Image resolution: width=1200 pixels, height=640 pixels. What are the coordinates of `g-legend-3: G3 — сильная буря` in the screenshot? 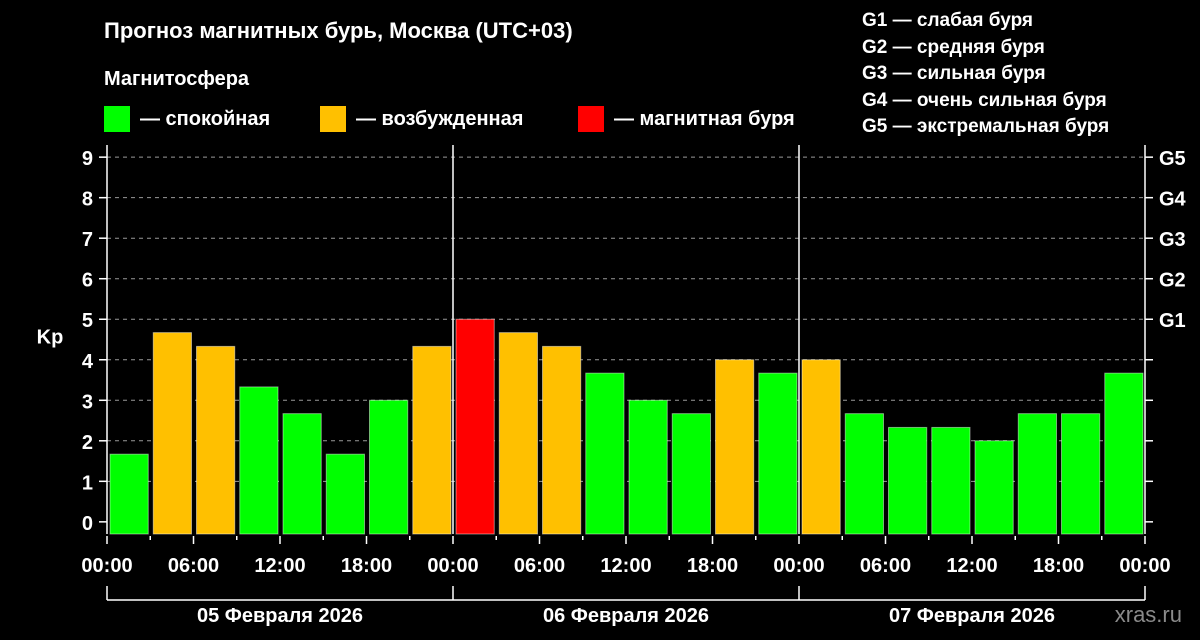 It's located at (954, 73).